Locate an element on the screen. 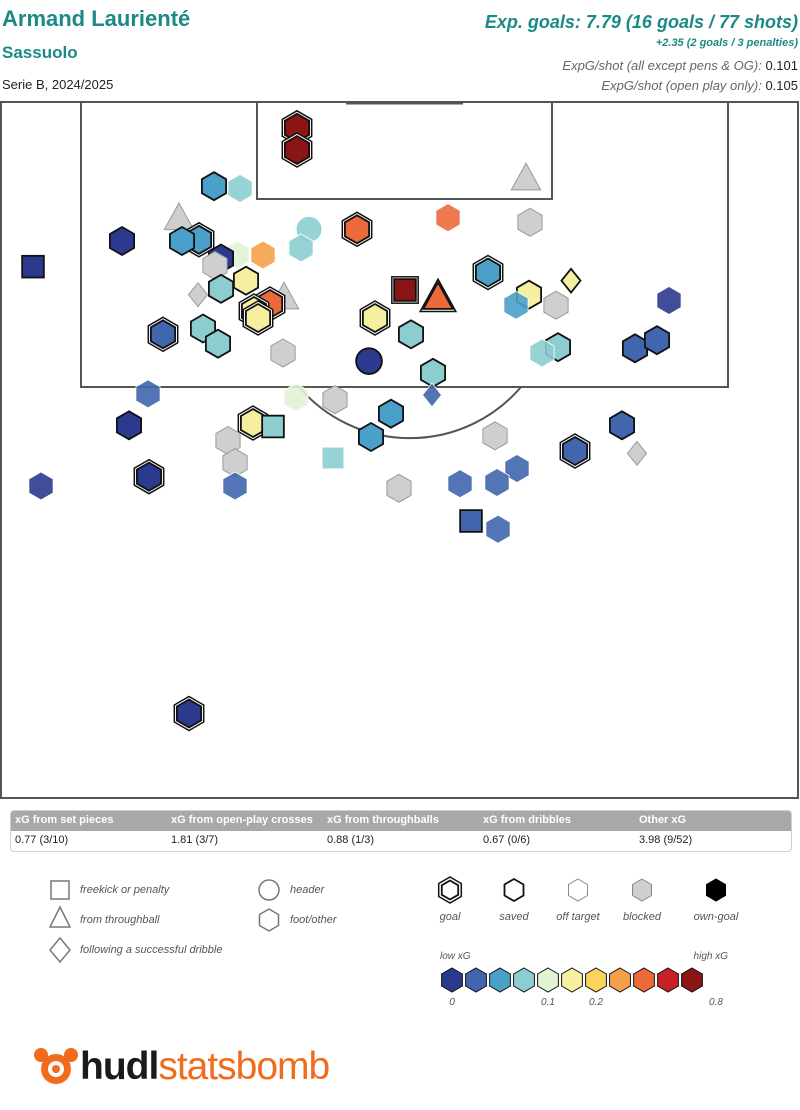 Image resolution: width=800 pixels, height=1110 pixels. goal-icon is located at coordinates (450, 890).